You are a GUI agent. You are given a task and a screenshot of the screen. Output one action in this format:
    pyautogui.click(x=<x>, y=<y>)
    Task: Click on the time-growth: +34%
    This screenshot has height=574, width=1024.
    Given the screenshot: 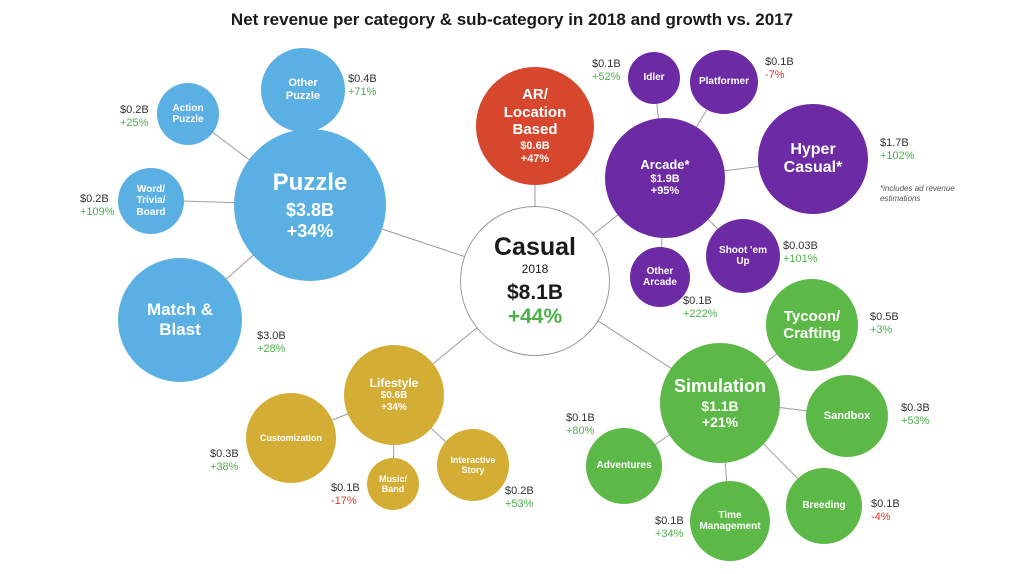 What is the action you would take?
    pyautogui.click(x=669, y=534)
    